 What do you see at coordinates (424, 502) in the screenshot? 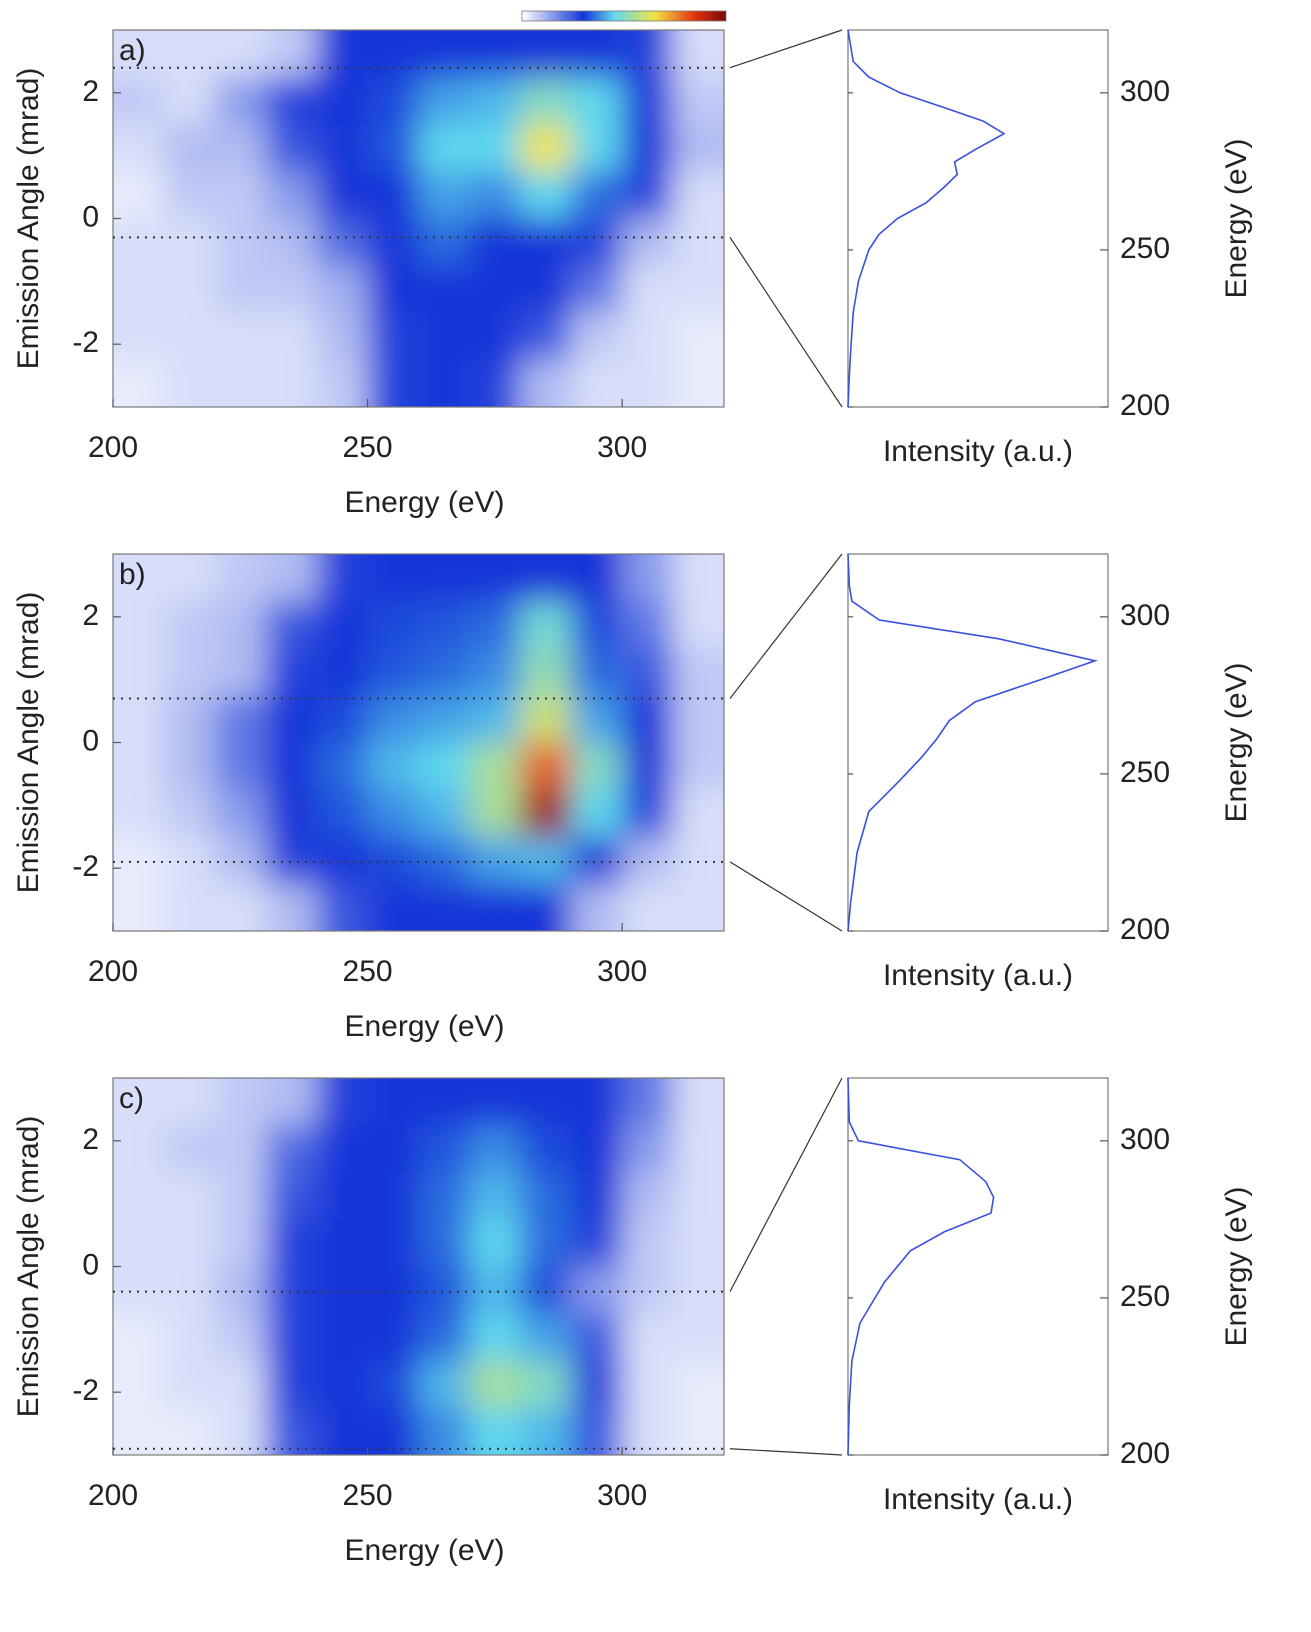
I see `x-axis-label: Energy (eV)` at bounding box center [424, 502].